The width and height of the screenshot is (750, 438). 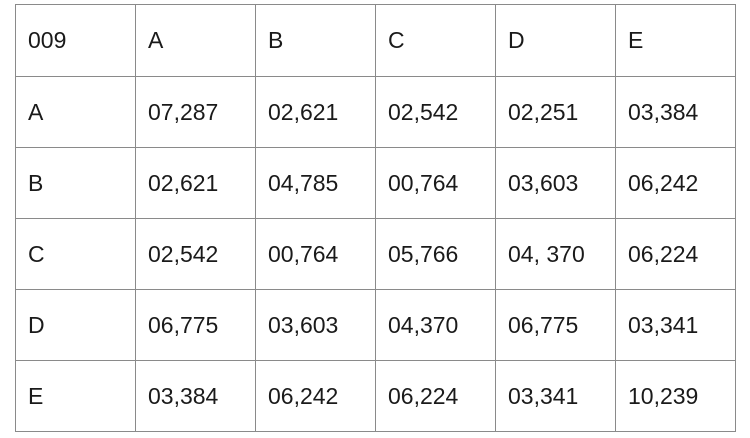 What do you see at coordinates (675, 396) in the screenshot?
I see `table-cell: 10,239` at bounding box center [675, 396].